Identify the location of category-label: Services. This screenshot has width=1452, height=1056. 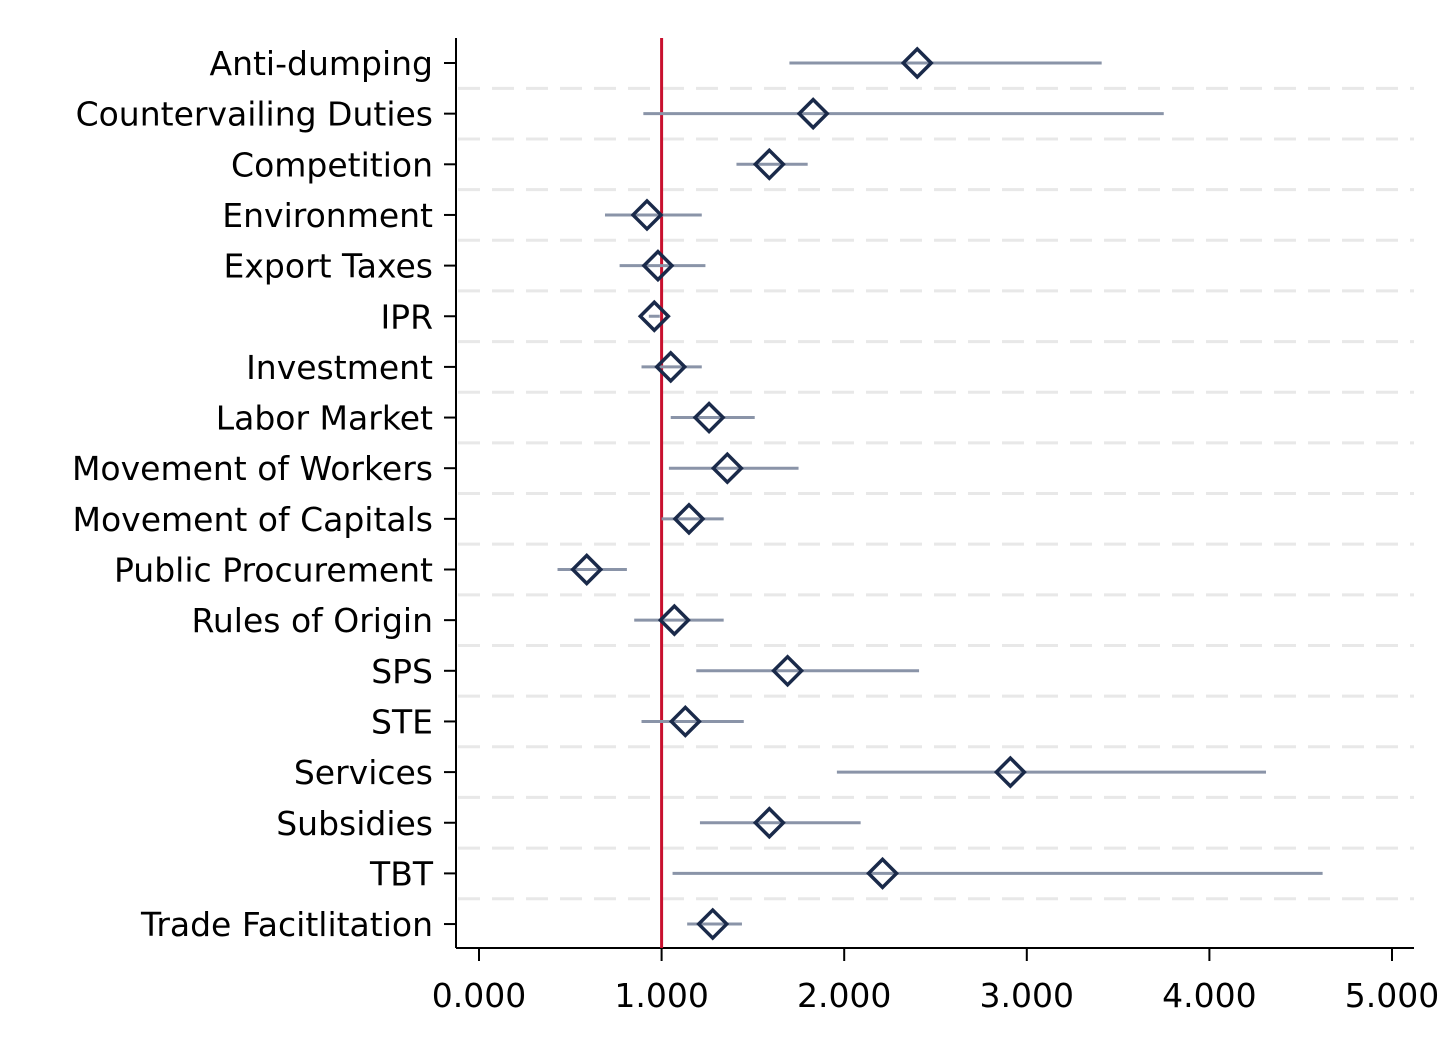
(363, 772).